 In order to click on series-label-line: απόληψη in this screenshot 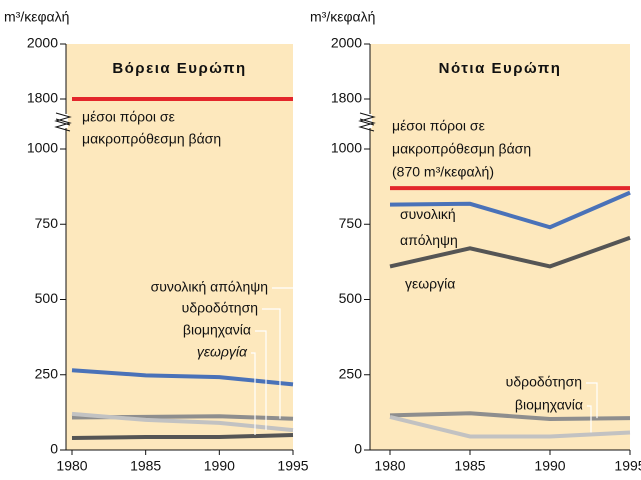, I will do `click(429, 240)`.